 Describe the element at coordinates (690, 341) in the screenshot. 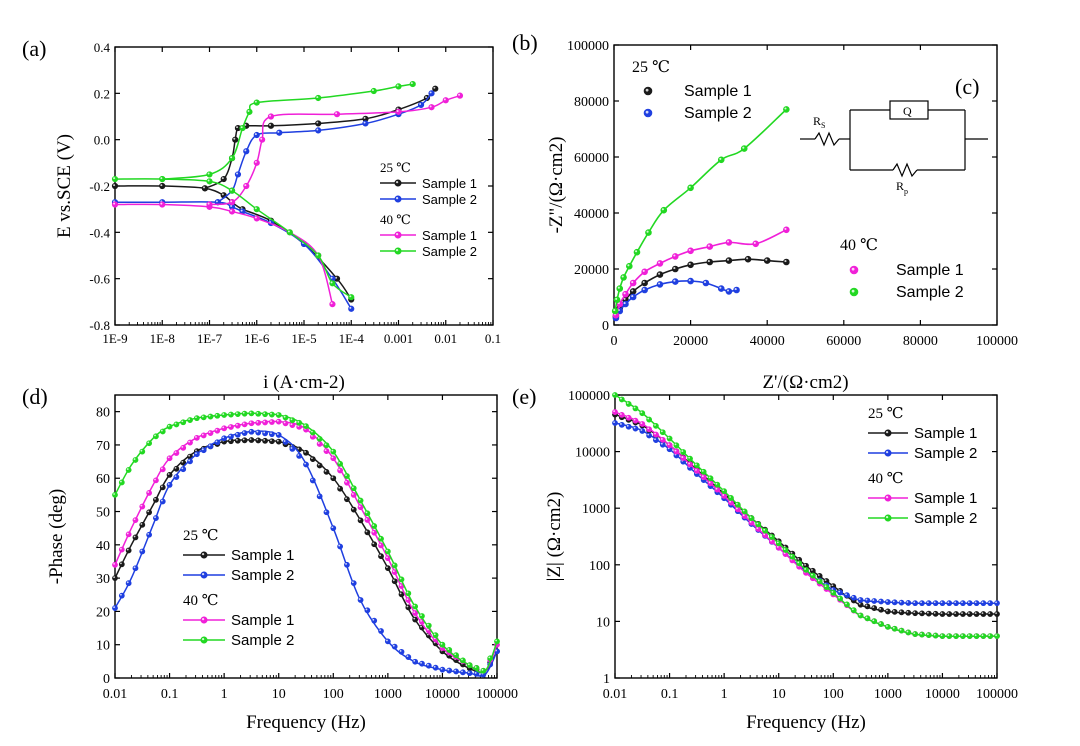

I see `x-tick-label: 20000` at that location.